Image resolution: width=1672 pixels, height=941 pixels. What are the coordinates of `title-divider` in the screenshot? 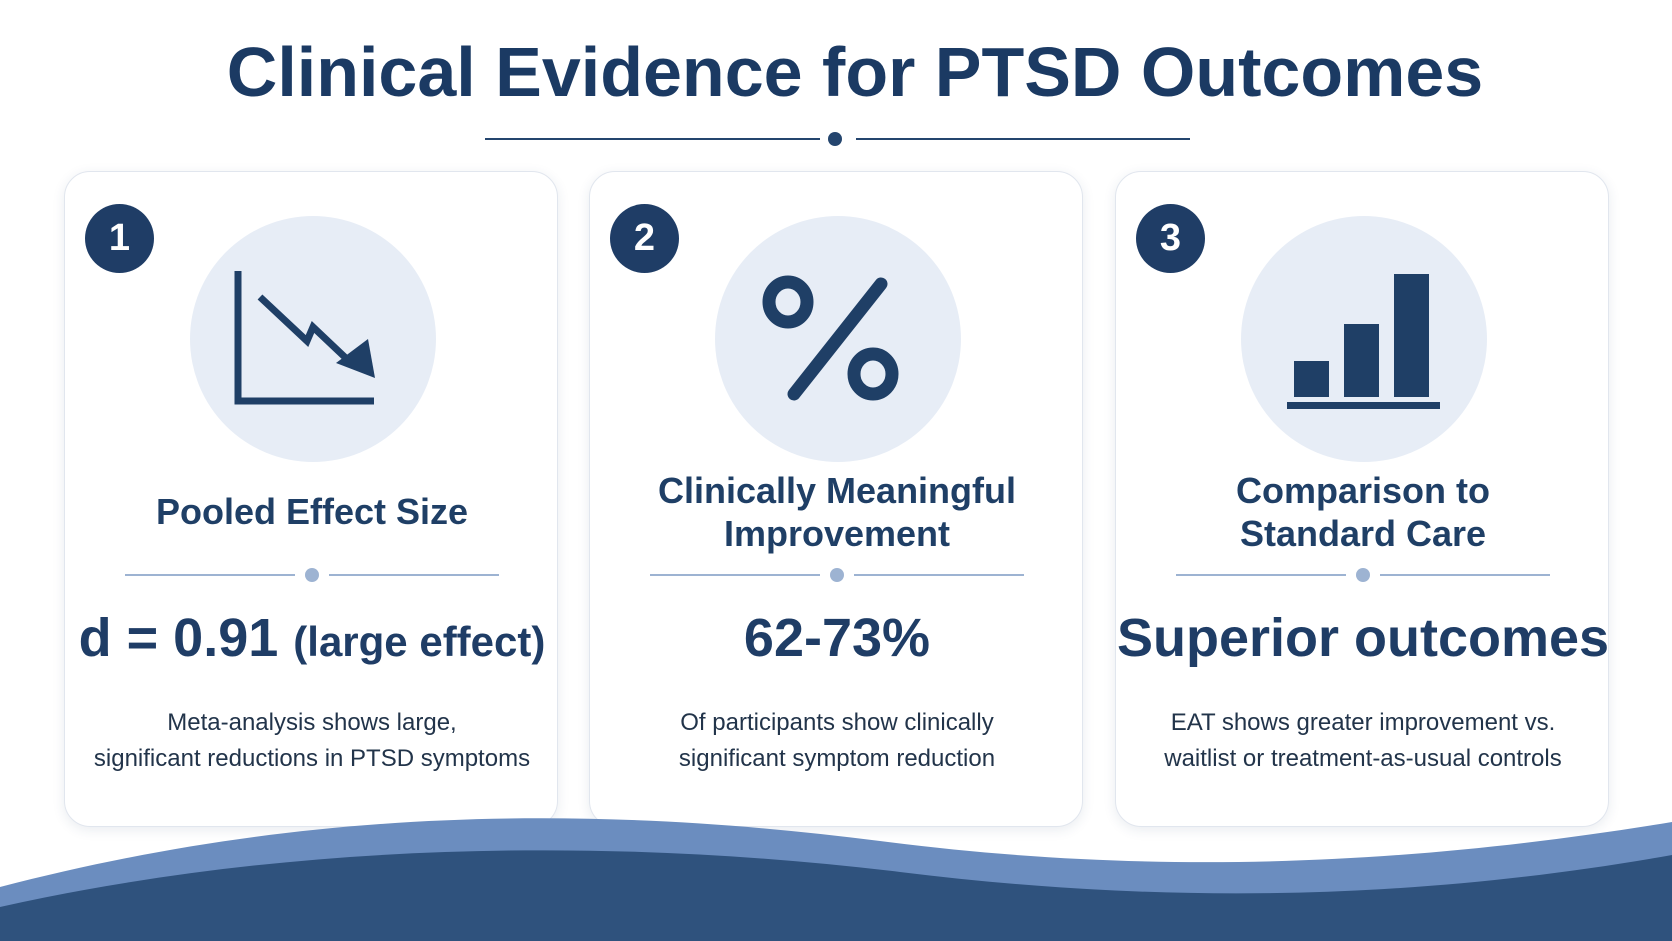 It's located at (837, 139).